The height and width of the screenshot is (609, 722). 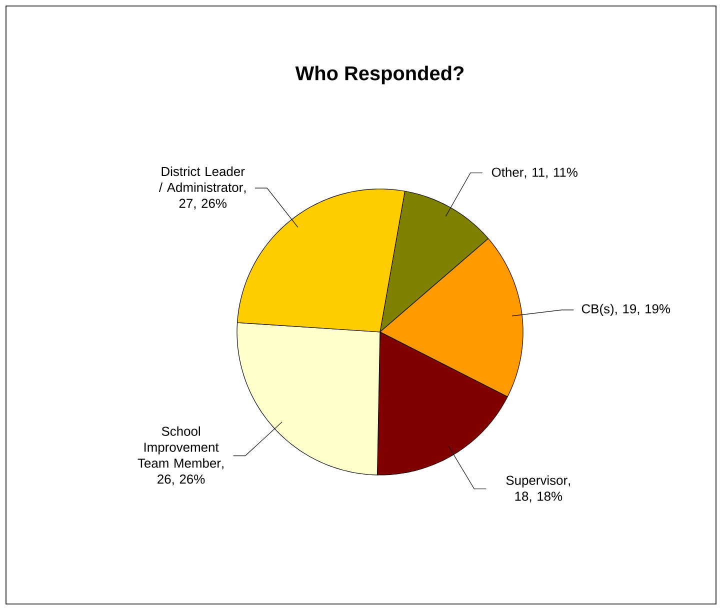 I want to click on slice-label: School Improvement Team Member, so click(x=179, y=447).